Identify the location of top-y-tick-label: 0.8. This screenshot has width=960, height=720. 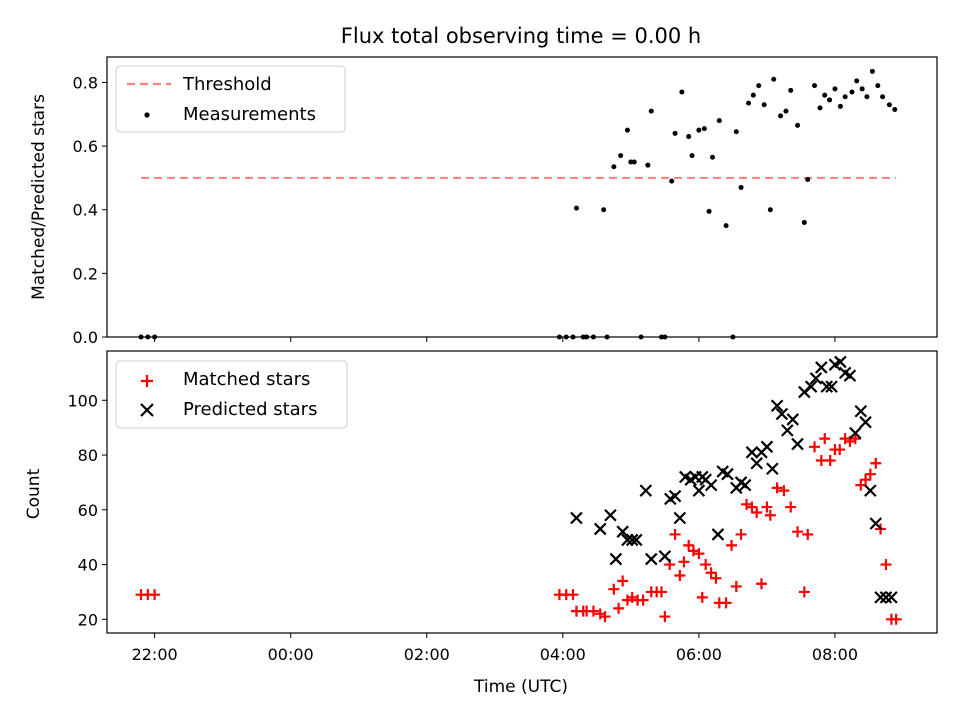
(85, 82).